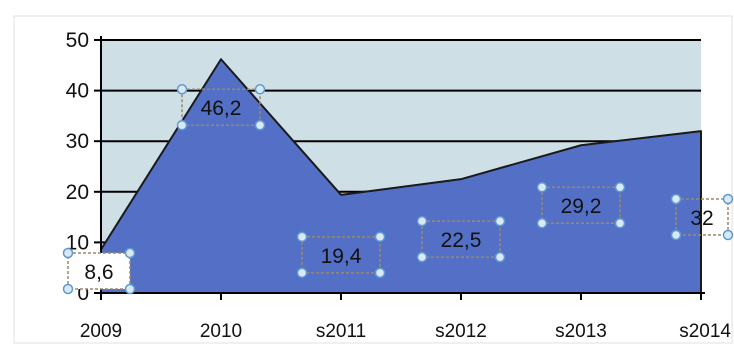 The height and width of the screenshot is (345, 734). What do you see at coordinates (341, 331) in the screenshot?
I see `x-tick-label: s2011` at bounding box center [341, 331].